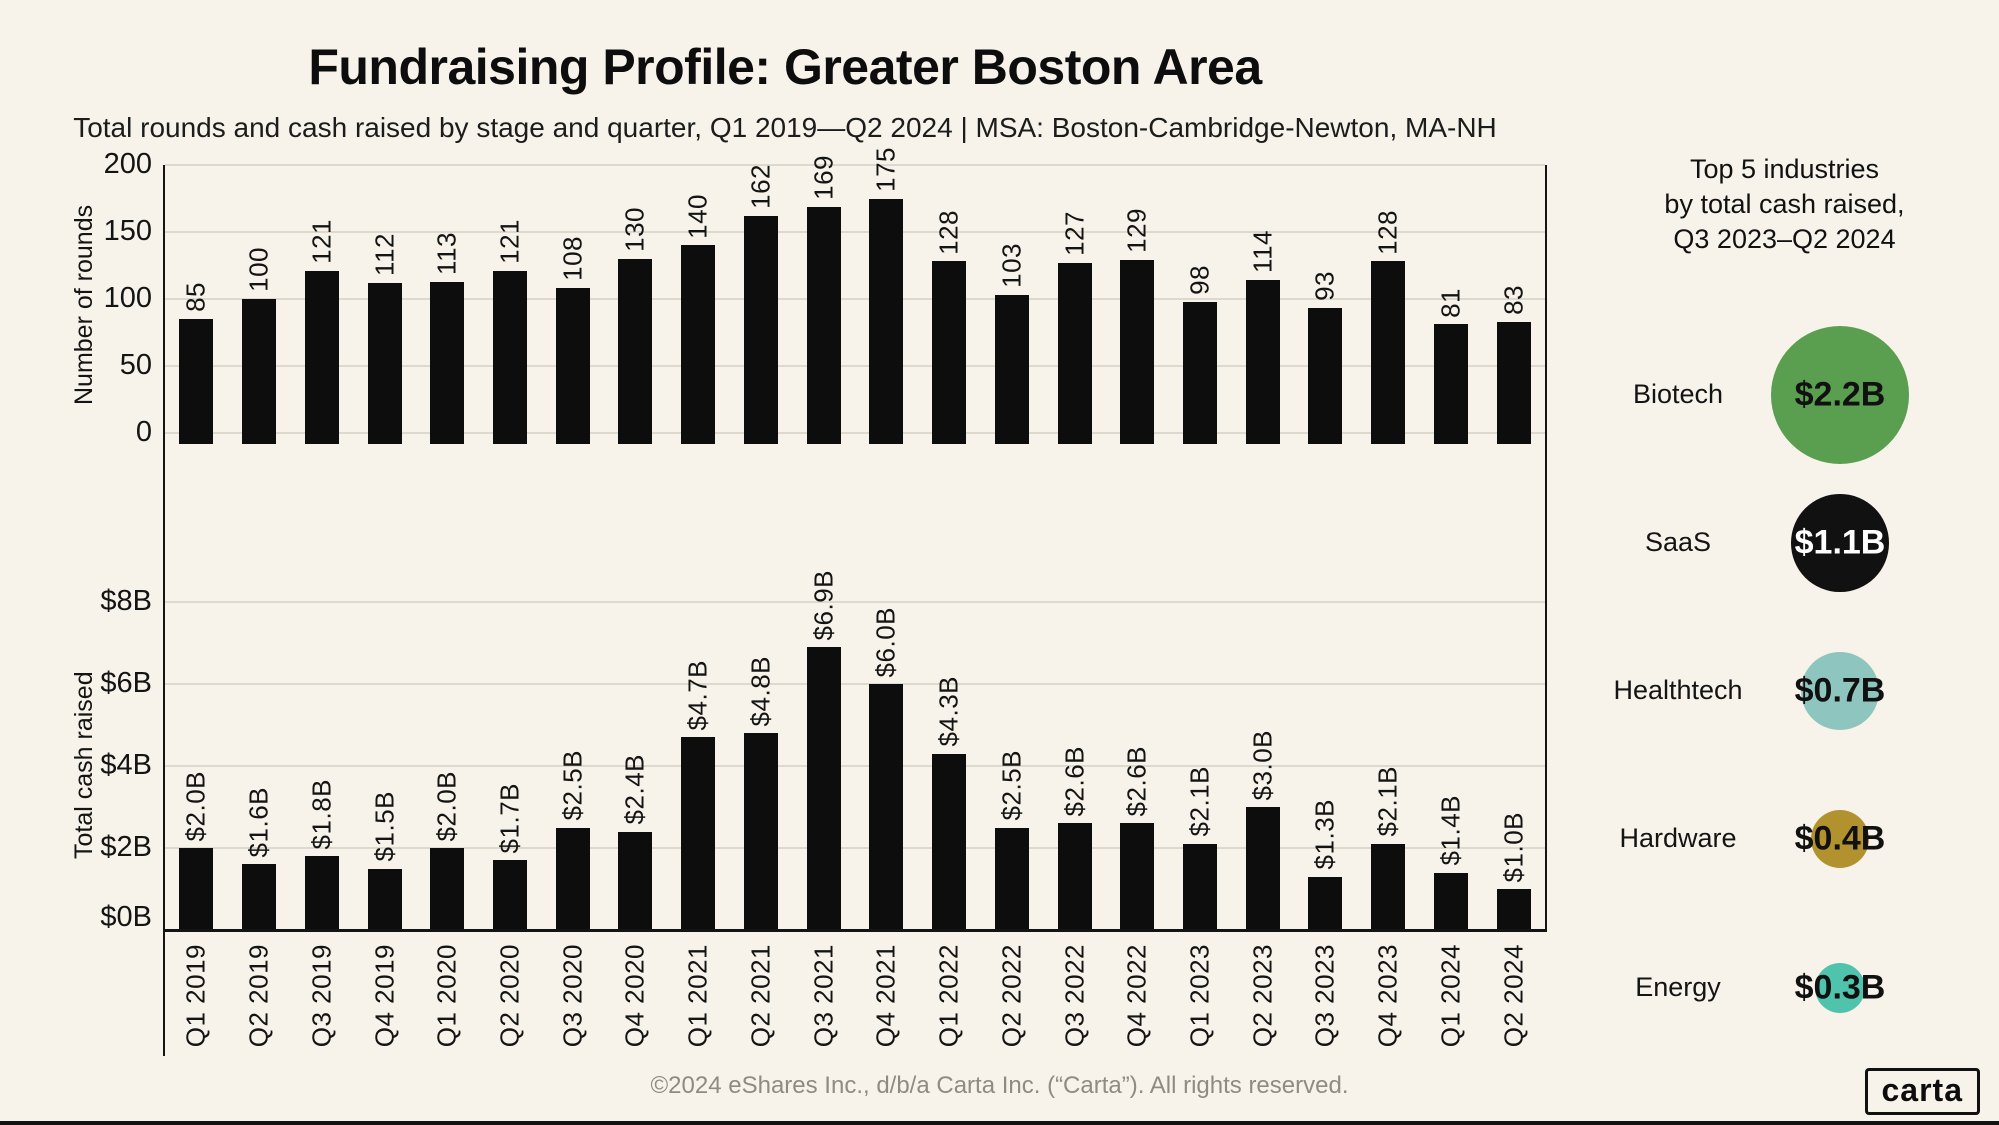  I want to click on x-axis-label: Q1 2022, so click(948, 996).